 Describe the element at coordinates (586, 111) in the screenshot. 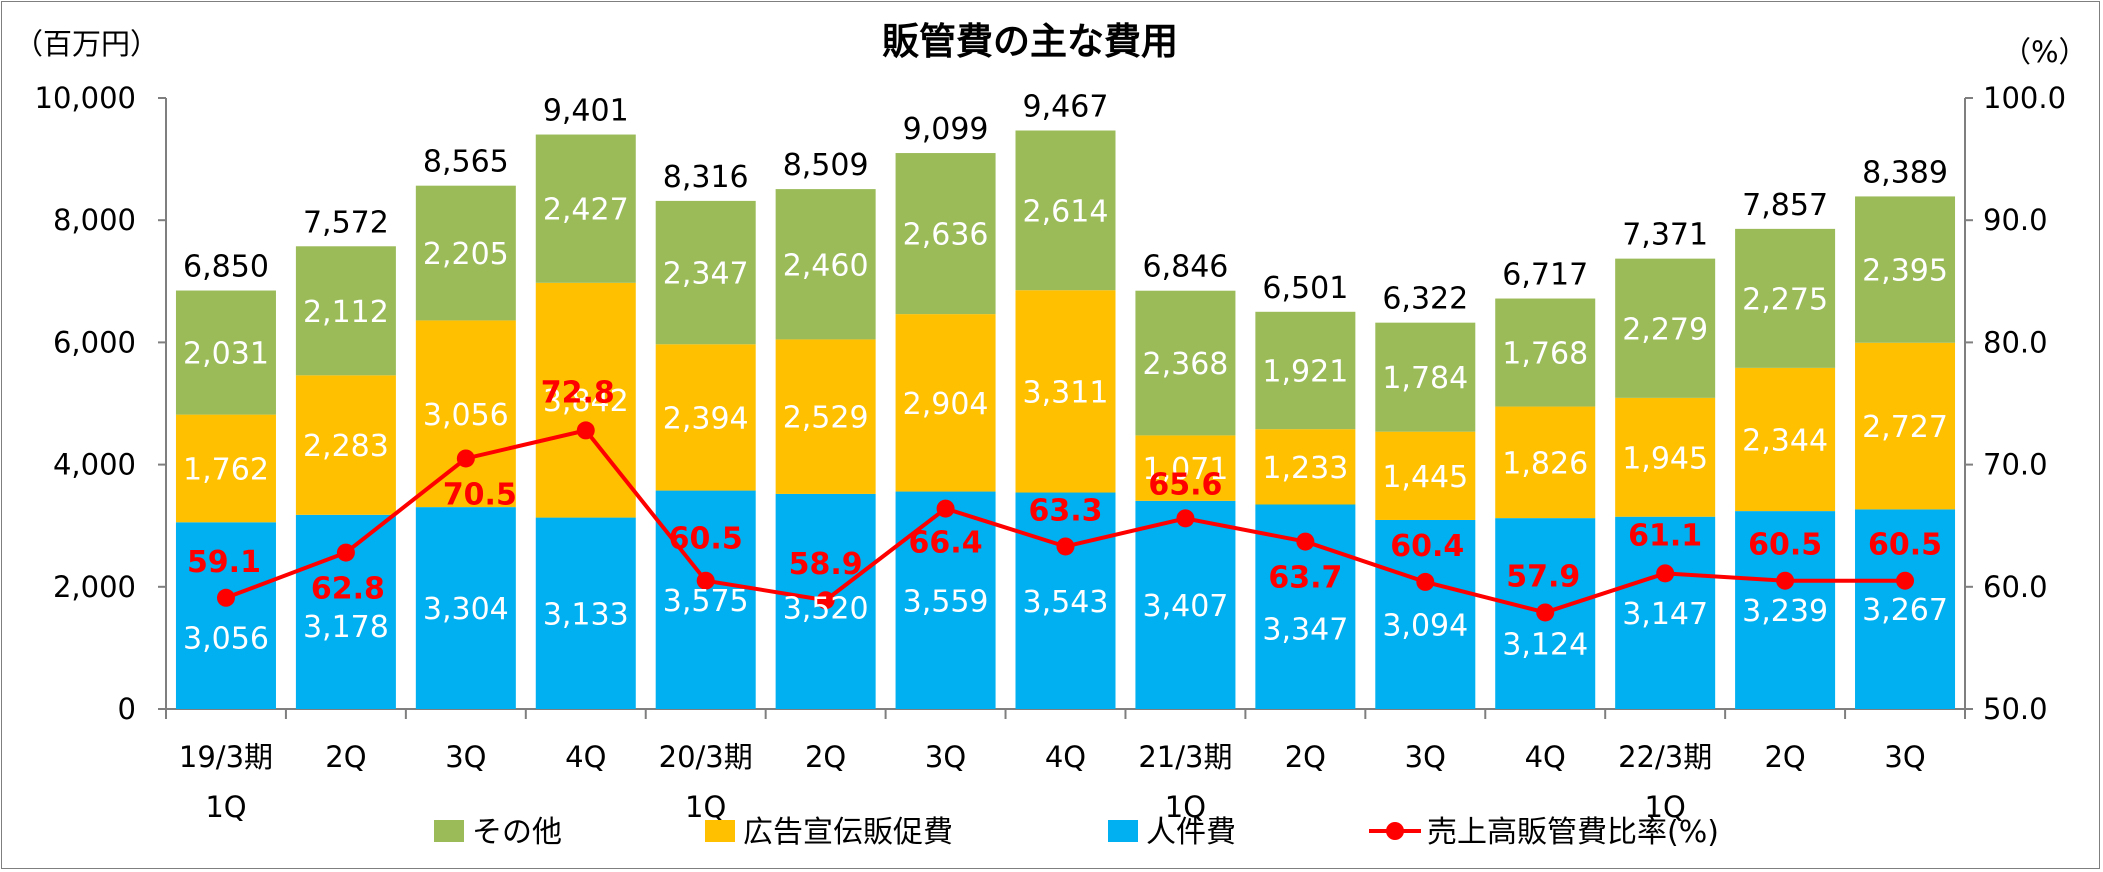

I see `total-value-label: 9,401` at that location.